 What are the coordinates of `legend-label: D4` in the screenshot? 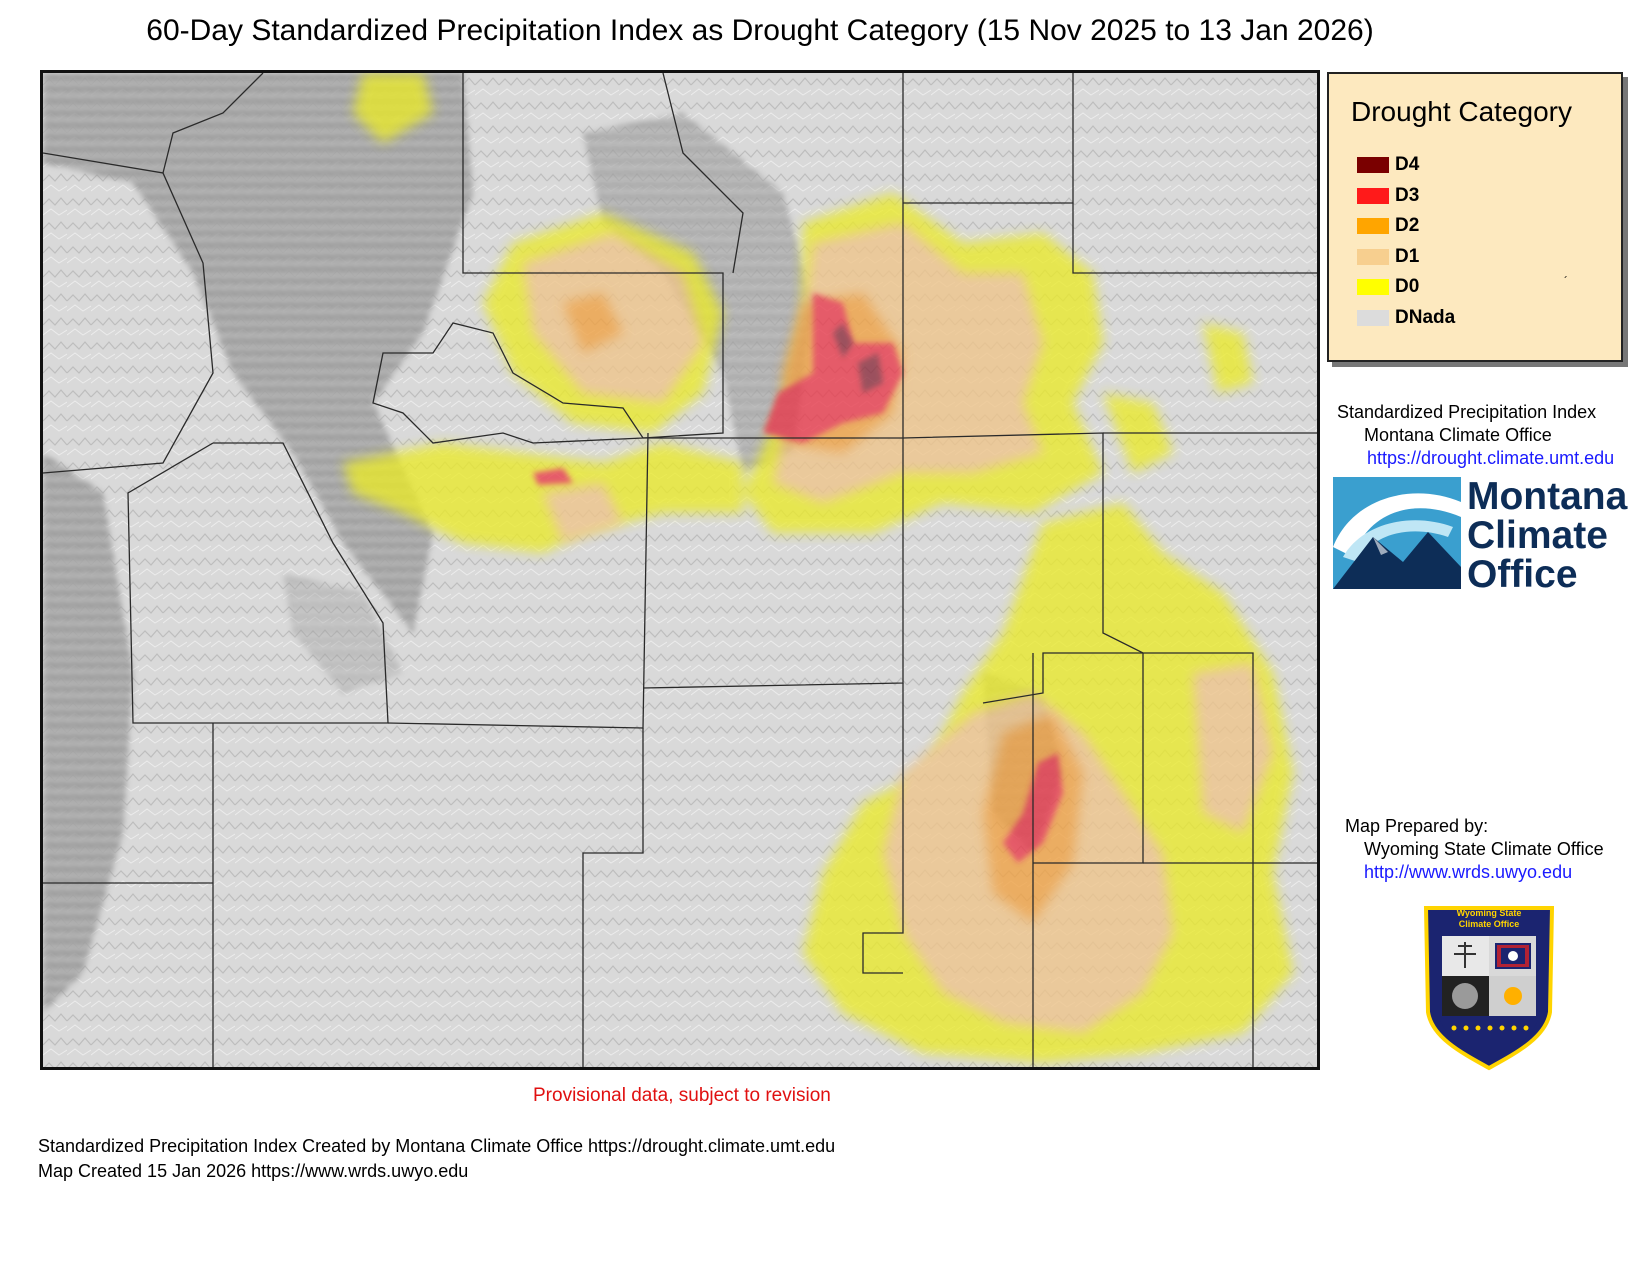 It's located at (1407, 165).